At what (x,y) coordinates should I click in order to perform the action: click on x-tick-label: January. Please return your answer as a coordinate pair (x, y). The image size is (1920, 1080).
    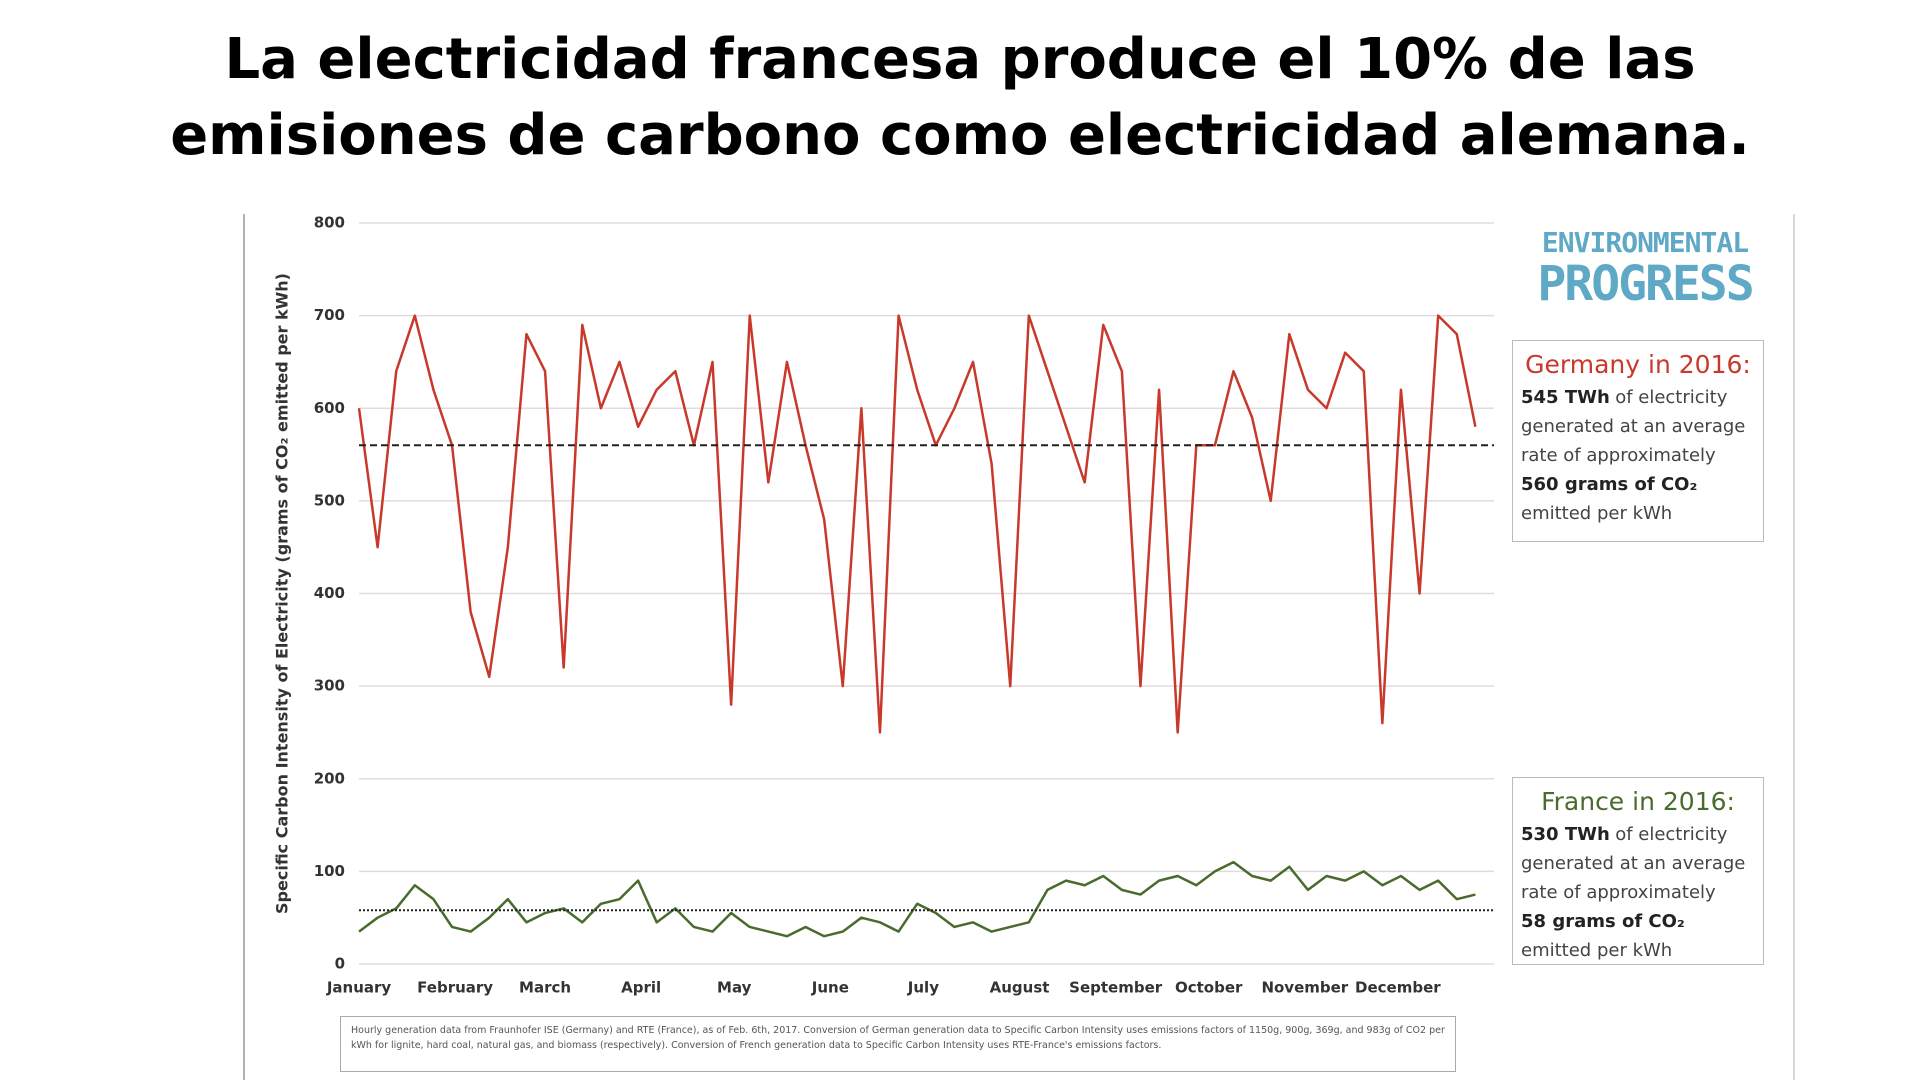
    Looking at the image, I should click on (359, 988).